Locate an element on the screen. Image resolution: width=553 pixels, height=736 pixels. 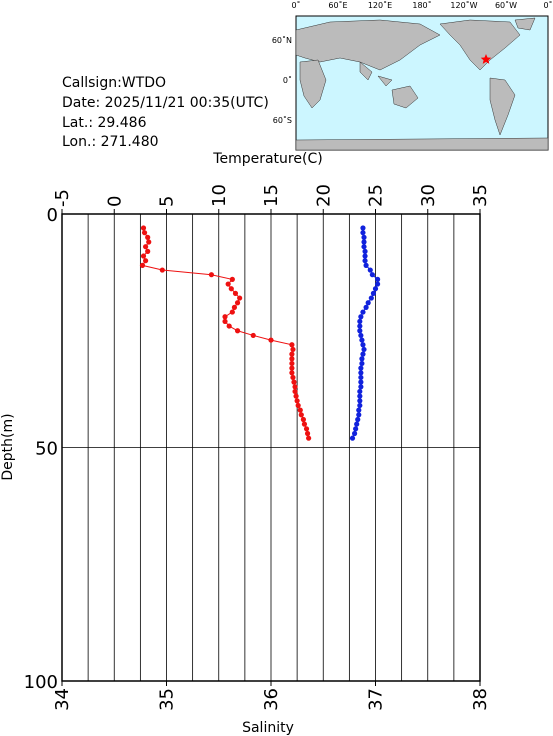
x-tick-label: 0 is located at coordinates (114, 201).